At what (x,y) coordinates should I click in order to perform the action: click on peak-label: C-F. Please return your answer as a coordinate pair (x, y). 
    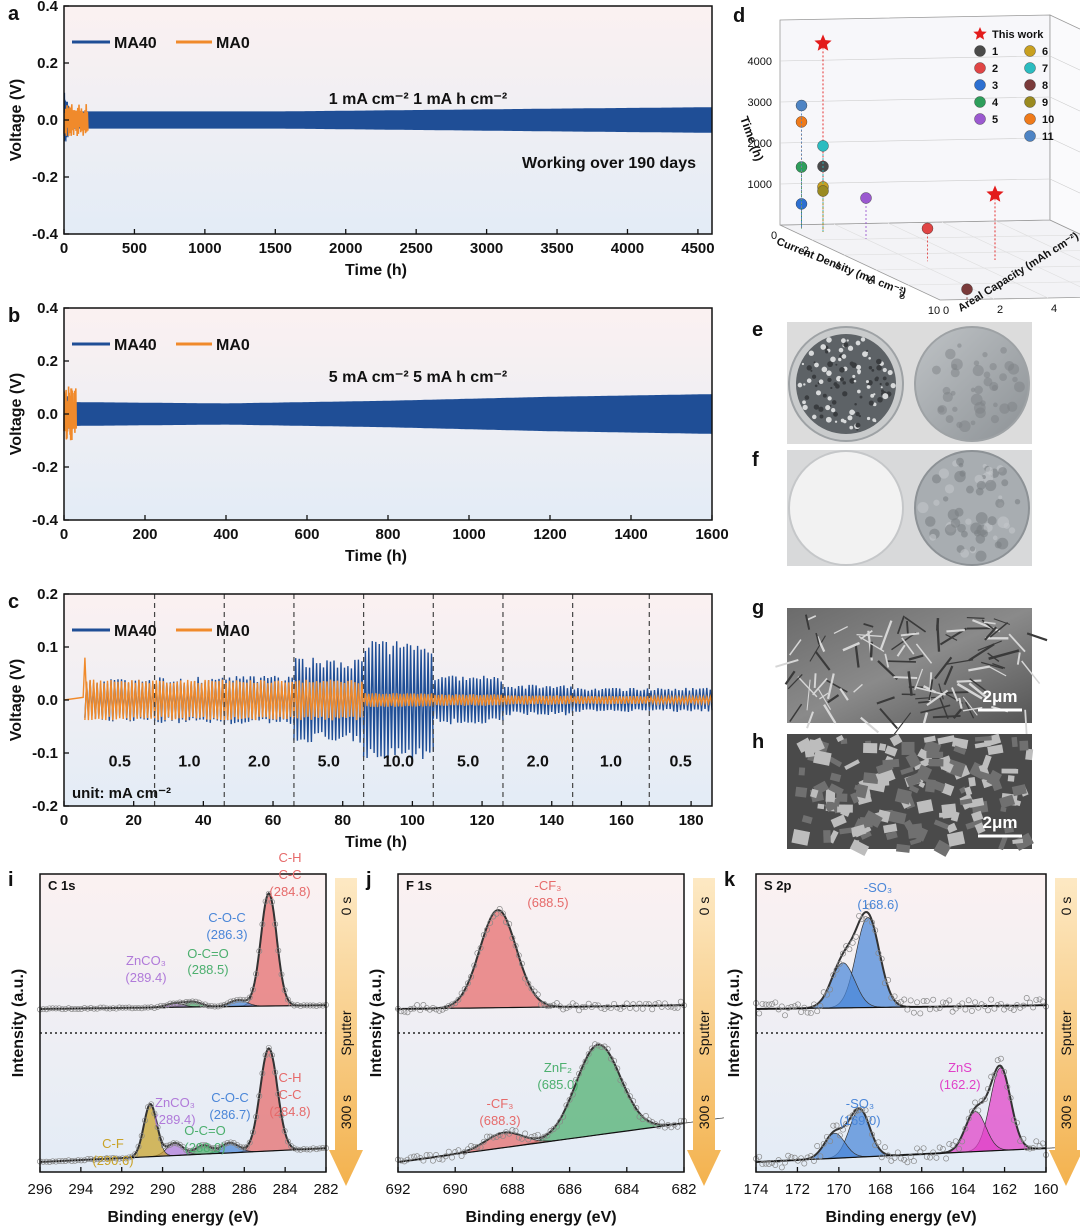
    Looking at the image, I should click on (113, 1143).